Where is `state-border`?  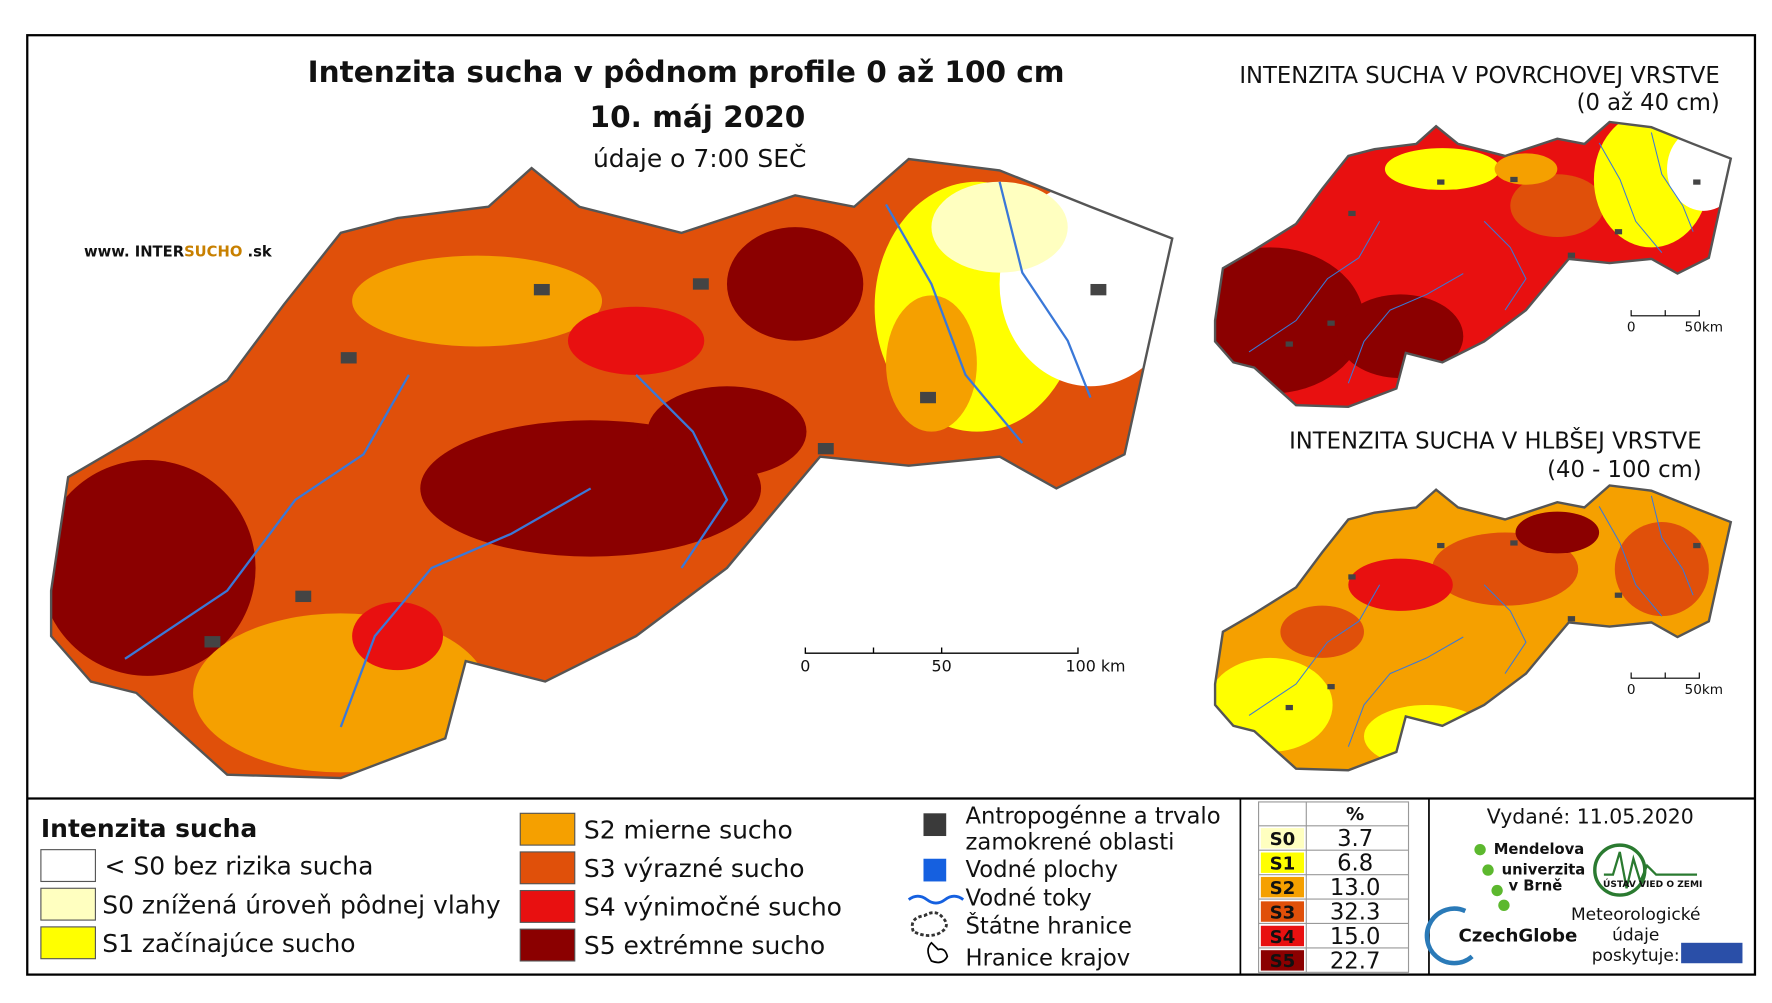 state-border is located at coordinates (1473, 264).